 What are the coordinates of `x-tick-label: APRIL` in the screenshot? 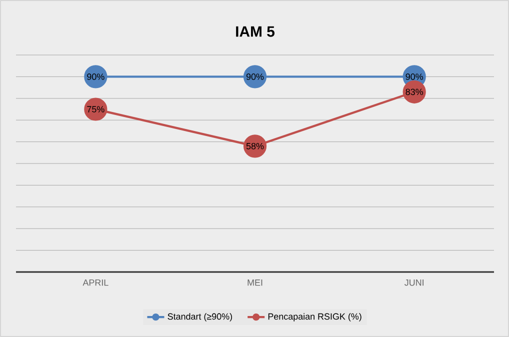 It's located at (95, 283).